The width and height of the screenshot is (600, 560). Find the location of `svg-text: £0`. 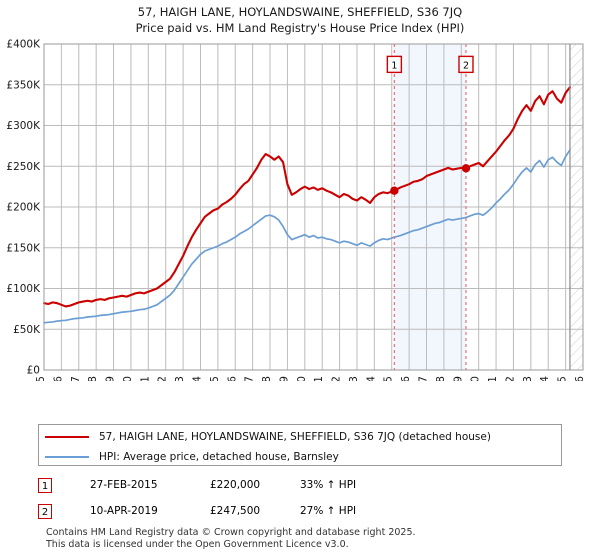

svg-text: £0 is located at coordinates (33, 371).